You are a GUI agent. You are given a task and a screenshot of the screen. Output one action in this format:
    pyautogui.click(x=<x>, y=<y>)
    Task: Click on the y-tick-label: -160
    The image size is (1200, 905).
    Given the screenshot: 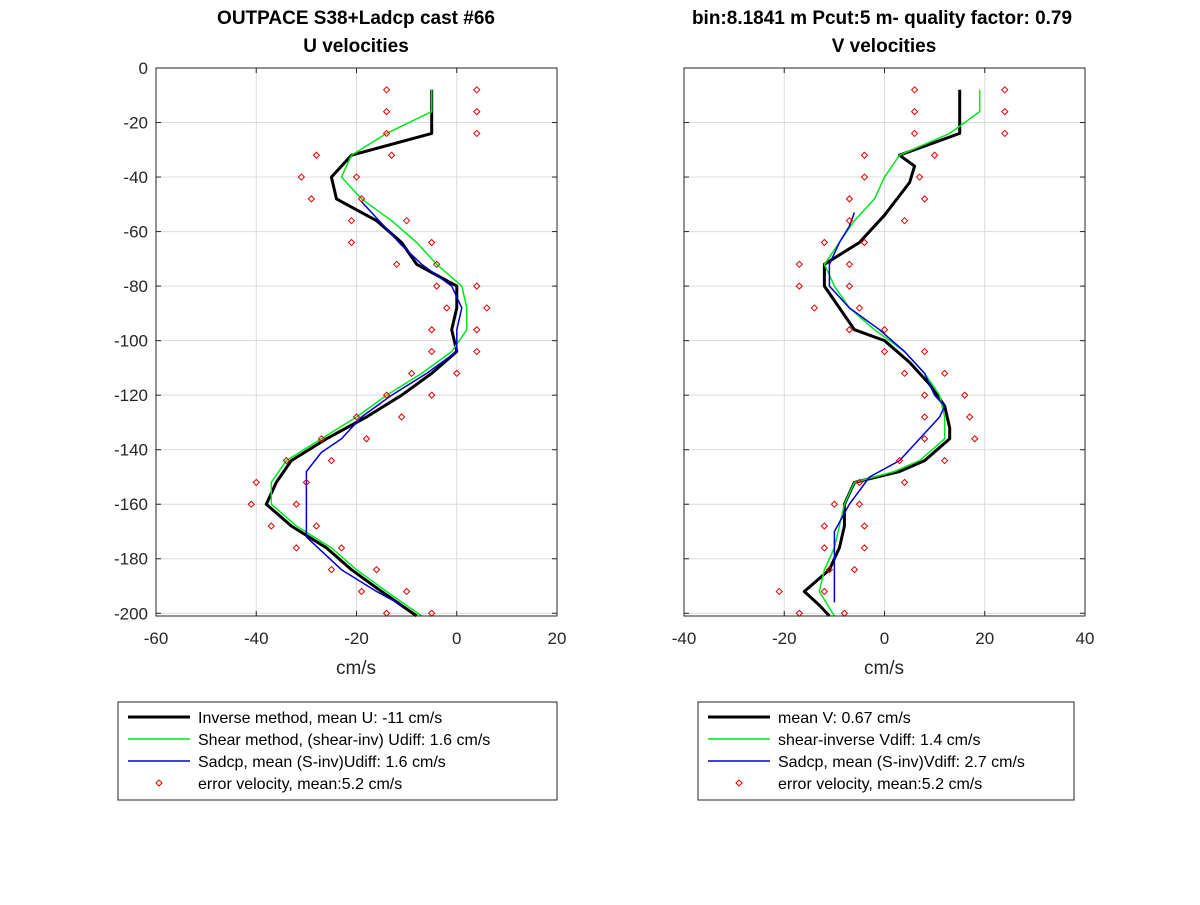 What is the action you would take?
    pyautogui.click(x=131, y=504)
    